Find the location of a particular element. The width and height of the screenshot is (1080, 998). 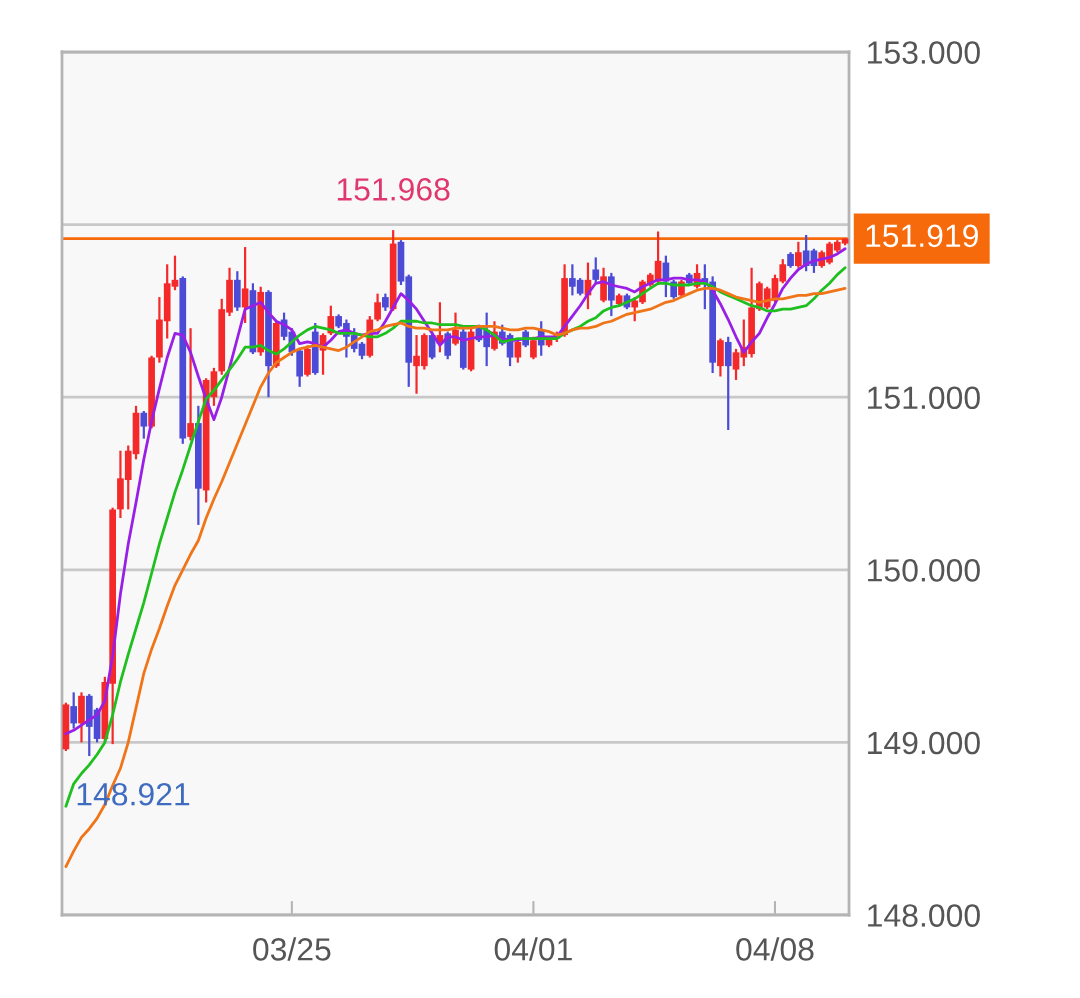

y-tick-label: 151.000 is located at coordinates (924, 398).